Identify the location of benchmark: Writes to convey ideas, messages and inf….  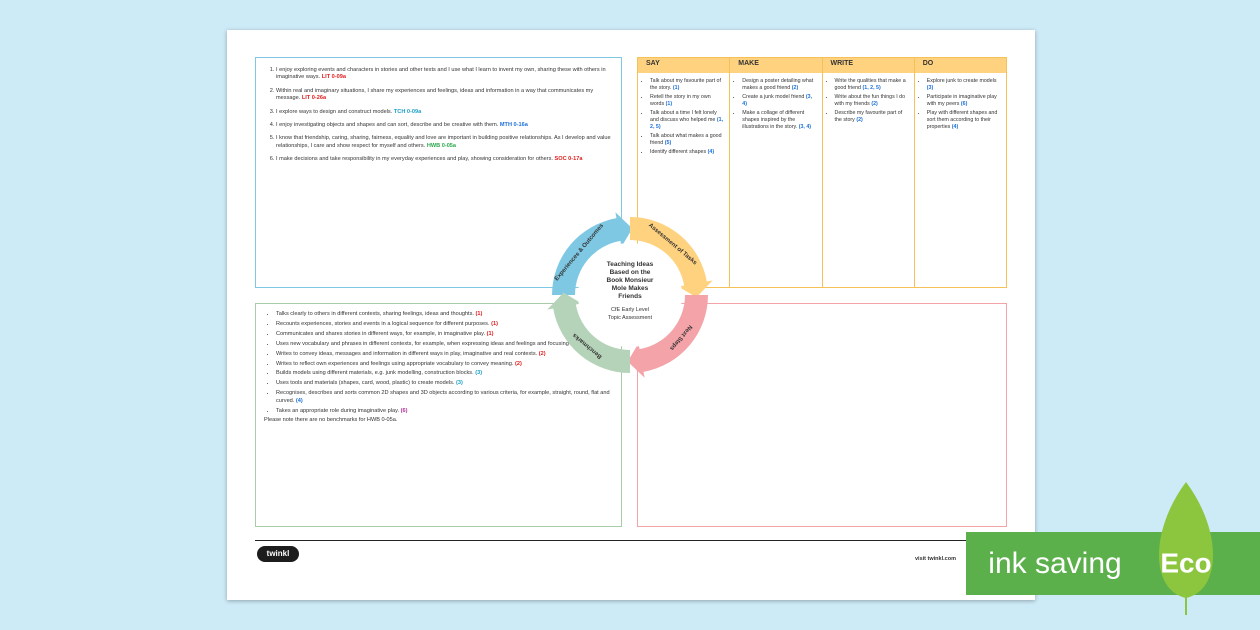
(444, 354).